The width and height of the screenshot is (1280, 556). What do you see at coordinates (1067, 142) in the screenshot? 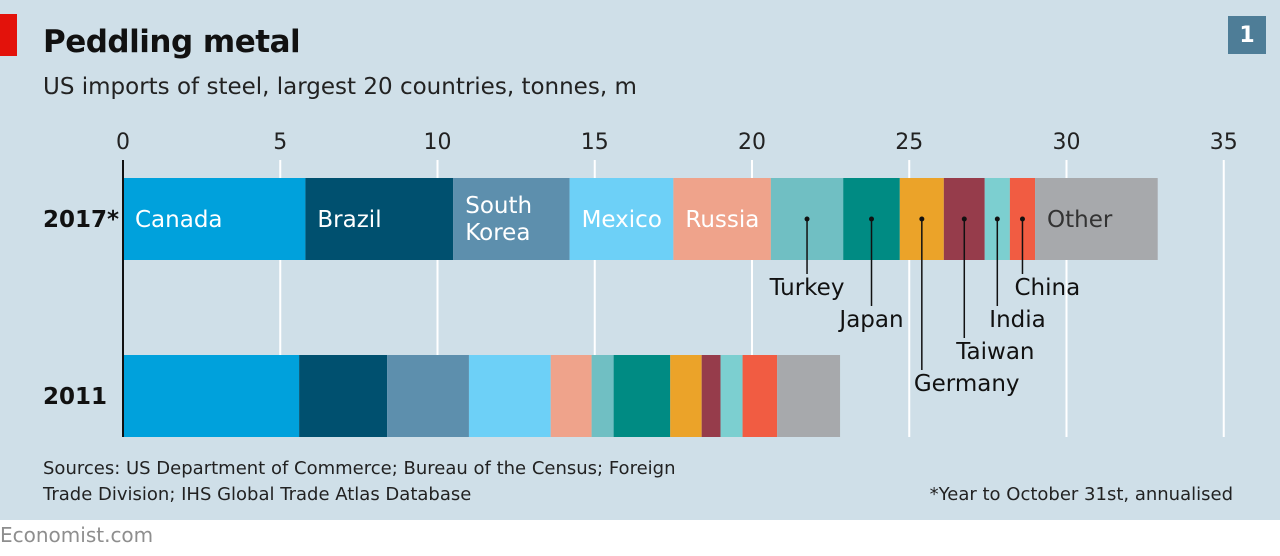
I see `x-tick-label: 30` at bounding box center [1067, 142].